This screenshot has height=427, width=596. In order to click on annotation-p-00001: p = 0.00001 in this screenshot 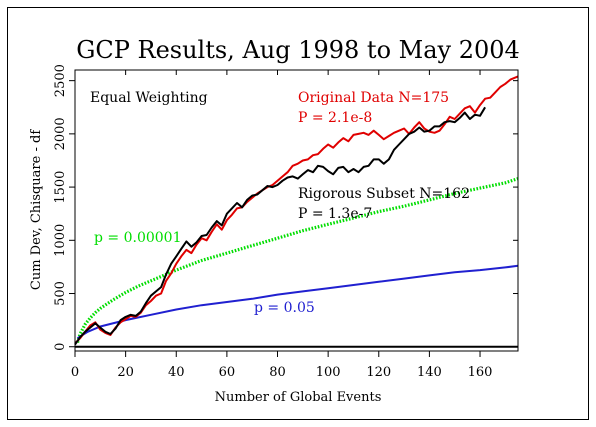, I will do `click(138, 238)`.